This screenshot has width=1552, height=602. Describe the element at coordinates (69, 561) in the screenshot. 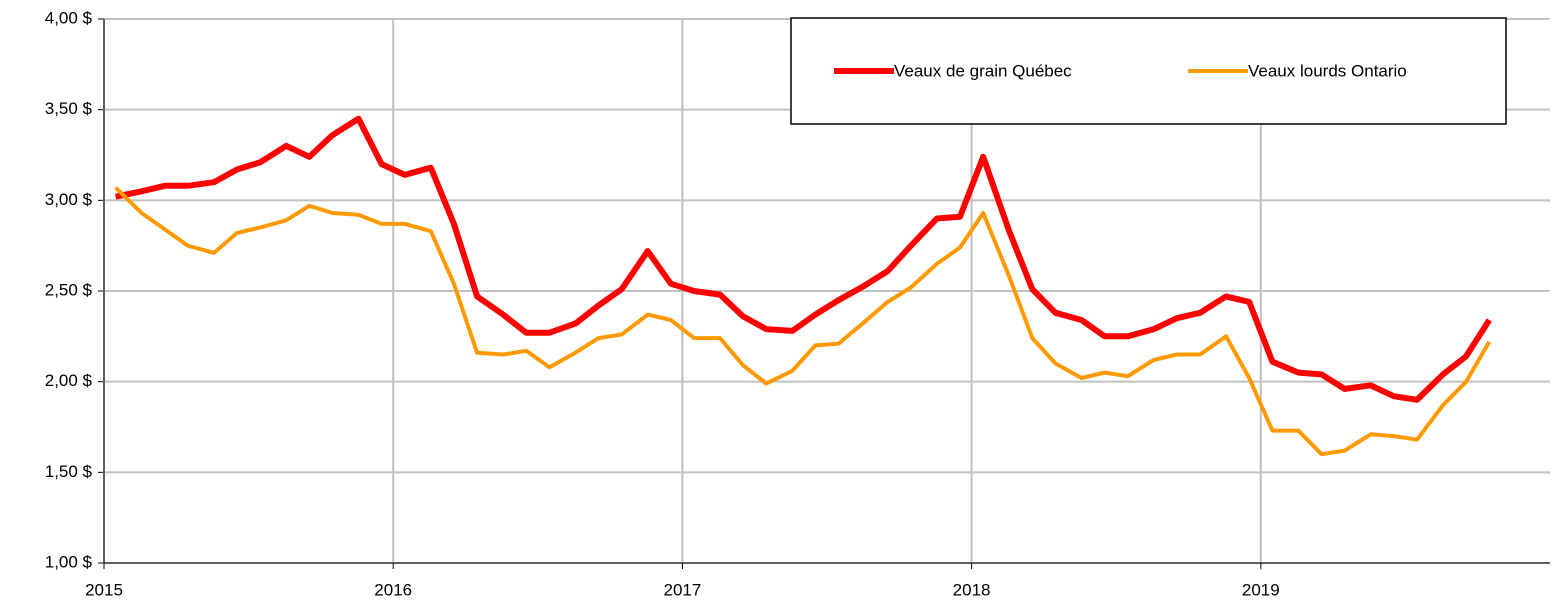

I see `y-tick-label: 1,00 $` at that location.